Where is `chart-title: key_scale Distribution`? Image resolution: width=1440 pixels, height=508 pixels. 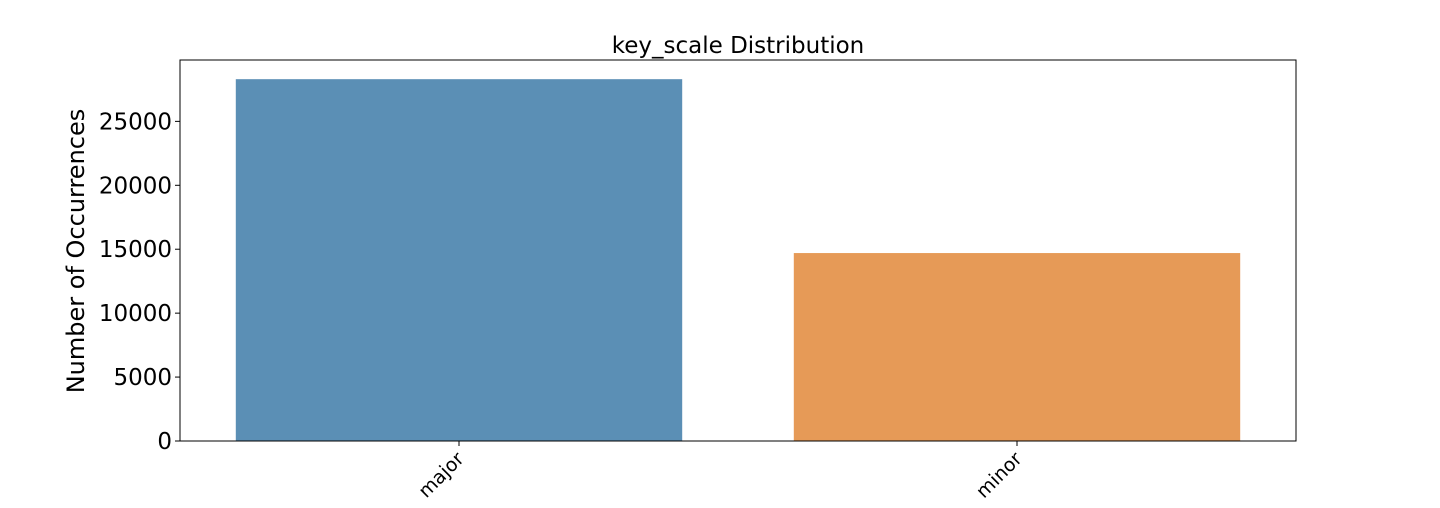
chart-title: key_scale Distribution is located at coordinates (738, 46).